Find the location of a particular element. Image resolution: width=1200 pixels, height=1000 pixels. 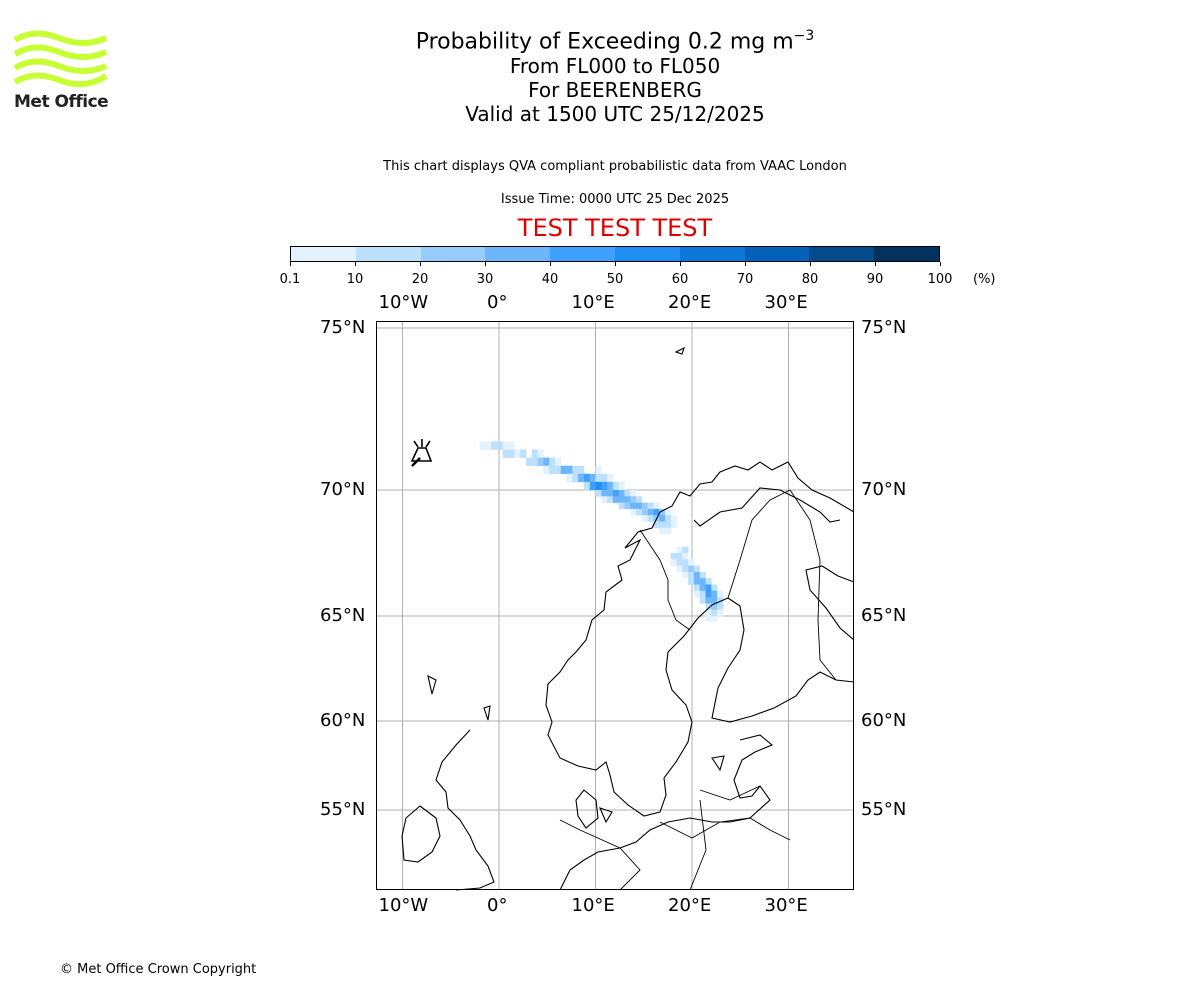

met-office-logo: Met Office is located at coordinates (61, 72).